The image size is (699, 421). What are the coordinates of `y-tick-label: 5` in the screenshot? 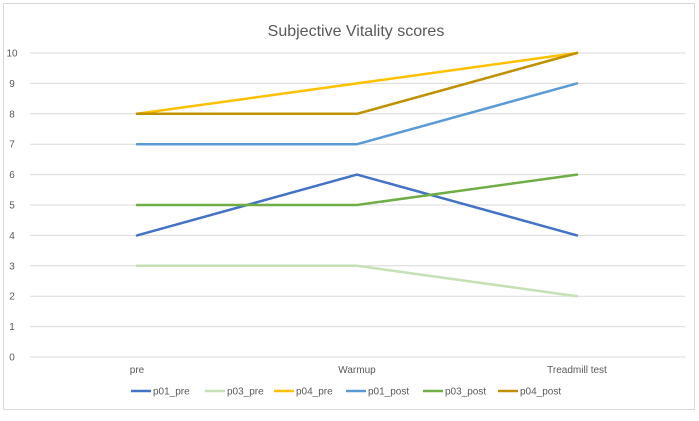 It's located at (12, 206).